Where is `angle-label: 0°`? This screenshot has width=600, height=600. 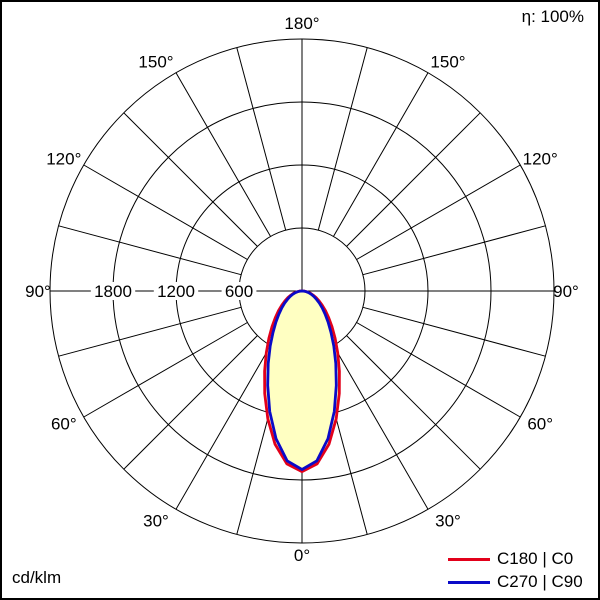
angle-label: 0° is located at coordinates (302, 555).